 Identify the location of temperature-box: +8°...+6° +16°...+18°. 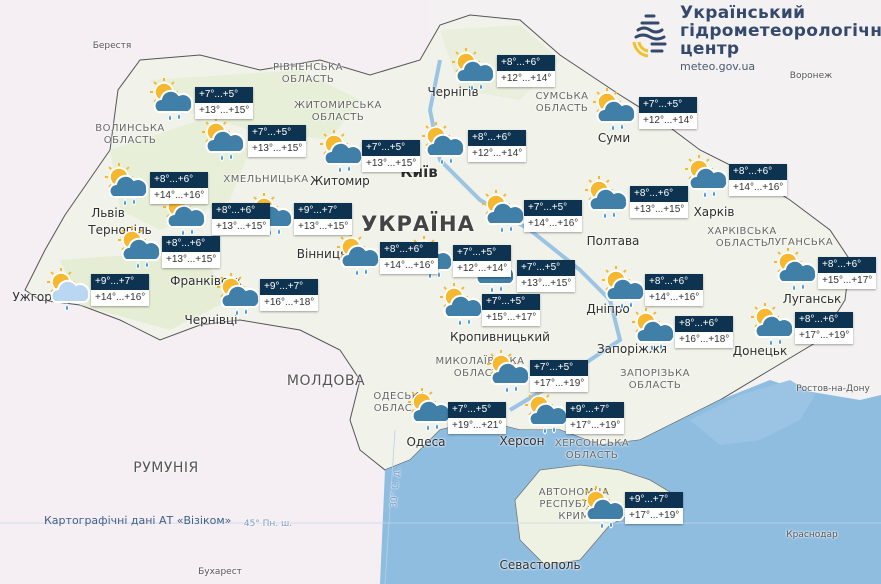
(704, 332).